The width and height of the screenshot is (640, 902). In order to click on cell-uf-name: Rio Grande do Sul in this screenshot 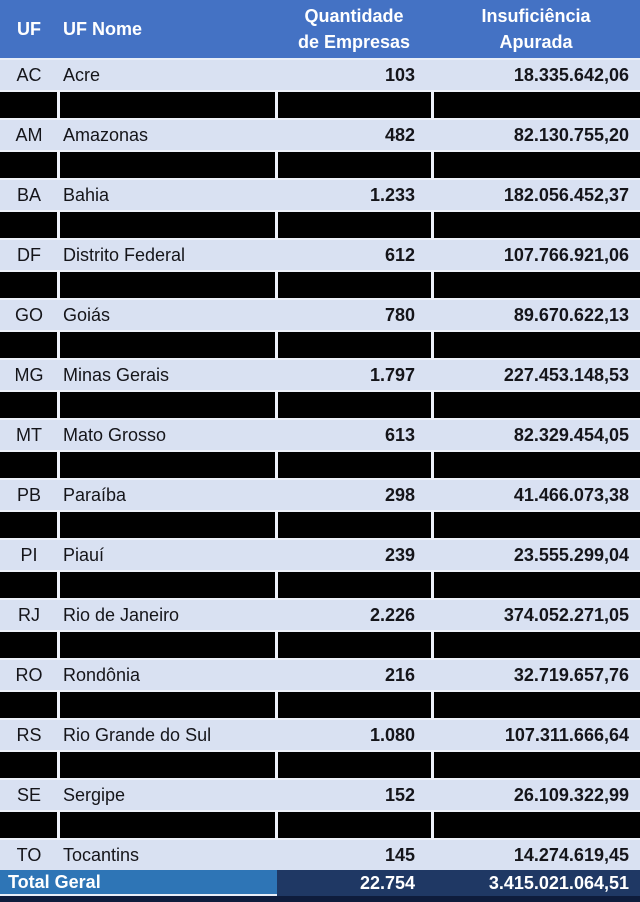, I will do `click(137, 734)`.